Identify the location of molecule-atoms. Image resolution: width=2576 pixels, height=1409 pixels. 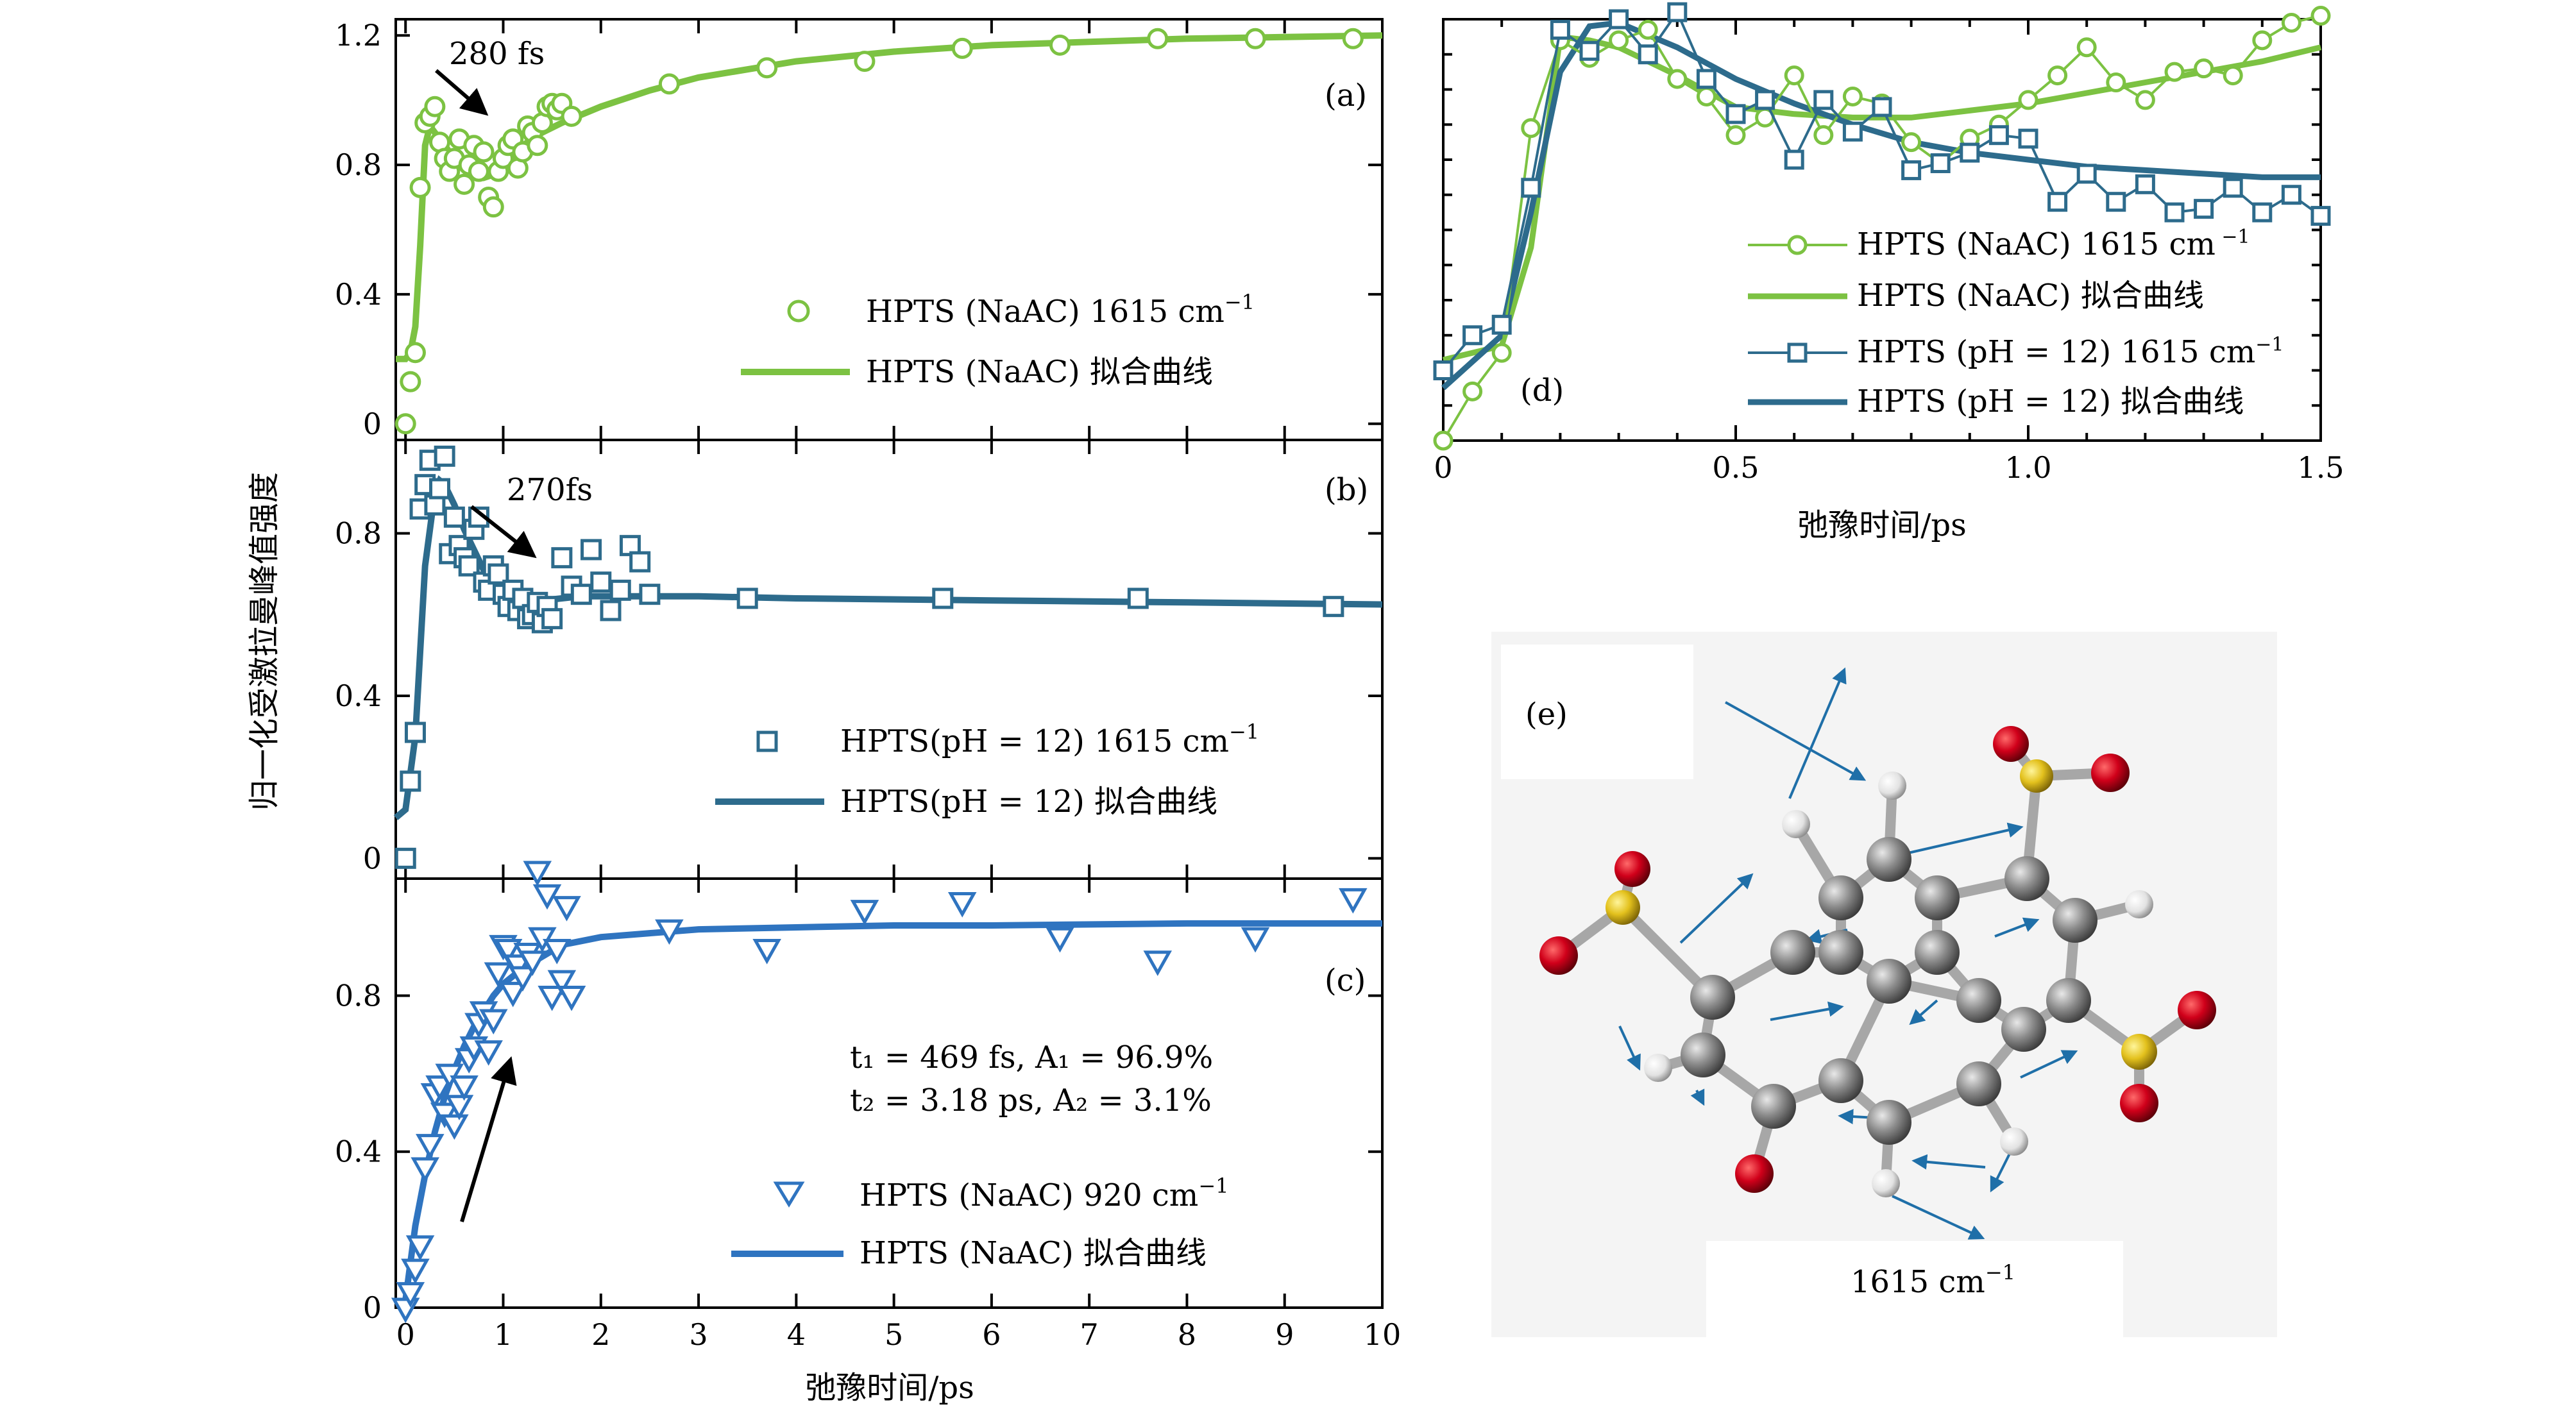
(1877, 961).